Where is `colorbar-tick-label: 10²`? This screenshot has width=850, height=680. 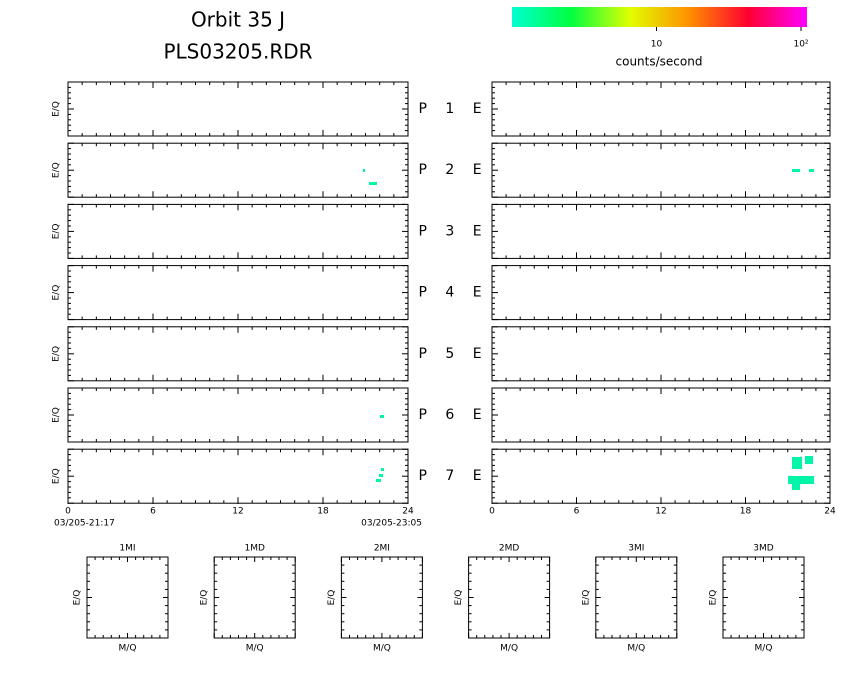
colorbar-tick-label: 10² is located at coordinates (800, 45).